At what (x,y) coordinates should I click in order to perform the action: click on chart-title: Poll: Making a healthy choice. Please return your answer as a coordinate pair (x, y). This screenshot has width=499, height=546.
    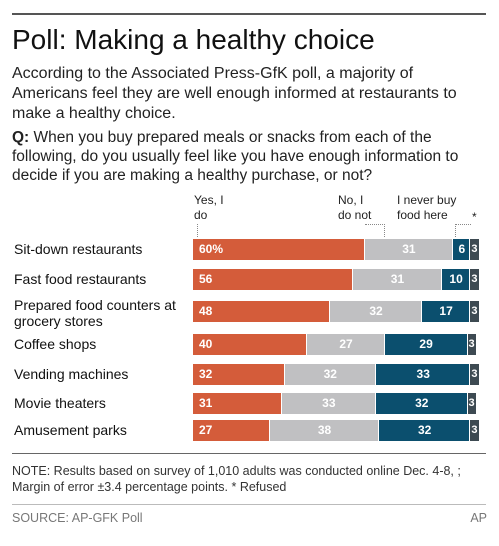
    Looking at the image, I should click on (193, 39).